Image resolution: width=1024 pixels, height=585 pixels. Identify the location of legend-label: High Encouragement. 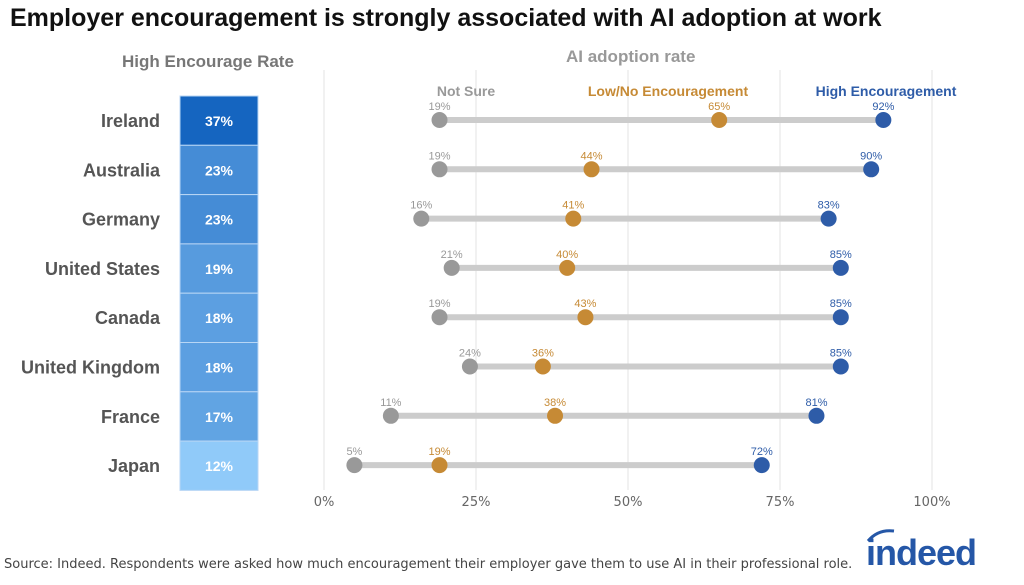
(886, 91).